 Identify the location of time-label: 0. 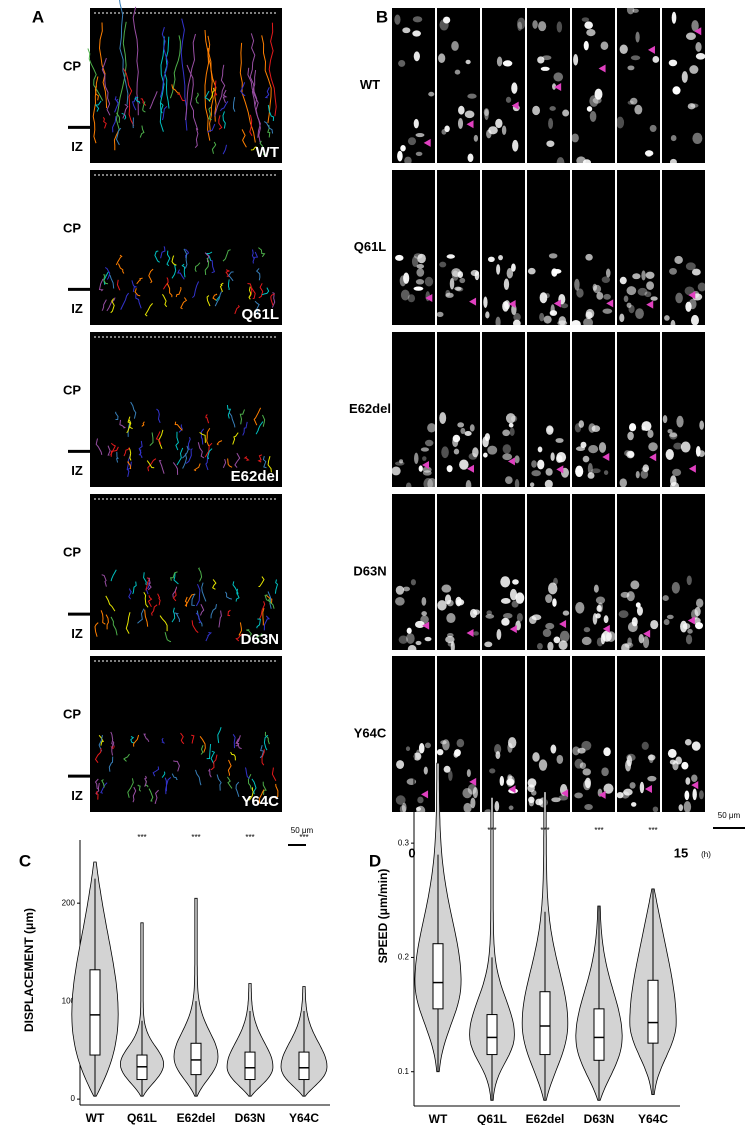
(411, 852).